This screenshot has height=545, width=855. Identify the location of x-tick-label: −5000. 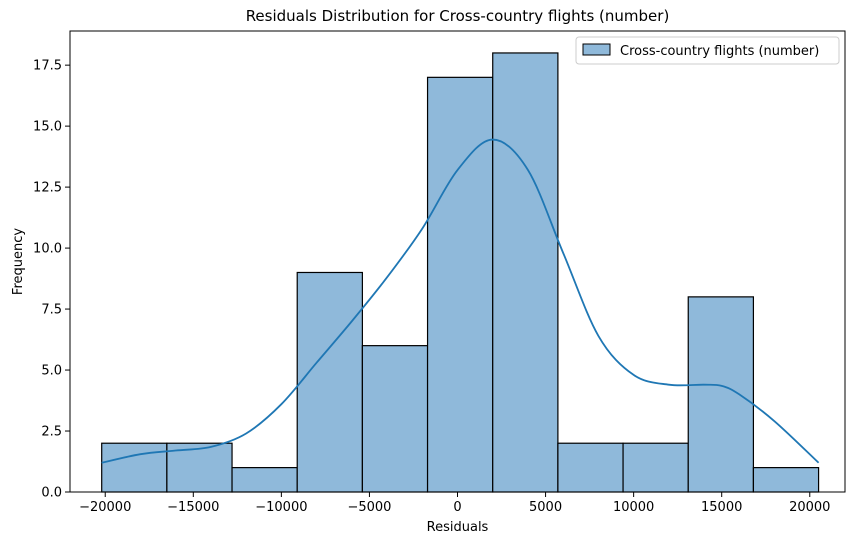
(369, 507).